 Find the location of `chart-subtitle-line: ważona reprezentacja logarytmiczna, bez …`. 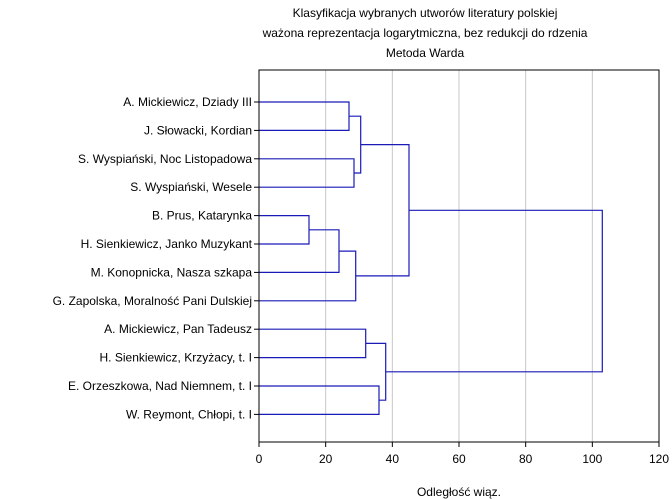

chart-subtitle-line: ważona reprezentacja logarytmiczna, bez … is located at coordinates (425, 33).